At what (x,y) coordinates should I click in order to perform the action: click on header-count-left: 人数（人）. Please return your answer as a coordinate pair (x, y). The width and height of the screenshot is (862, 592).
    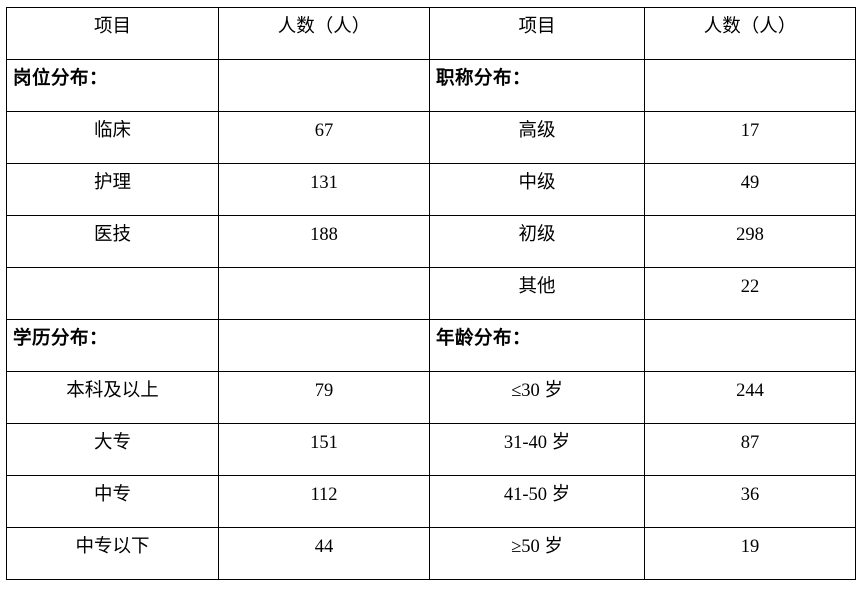
    Looking at the image, I should click on (324, 33).